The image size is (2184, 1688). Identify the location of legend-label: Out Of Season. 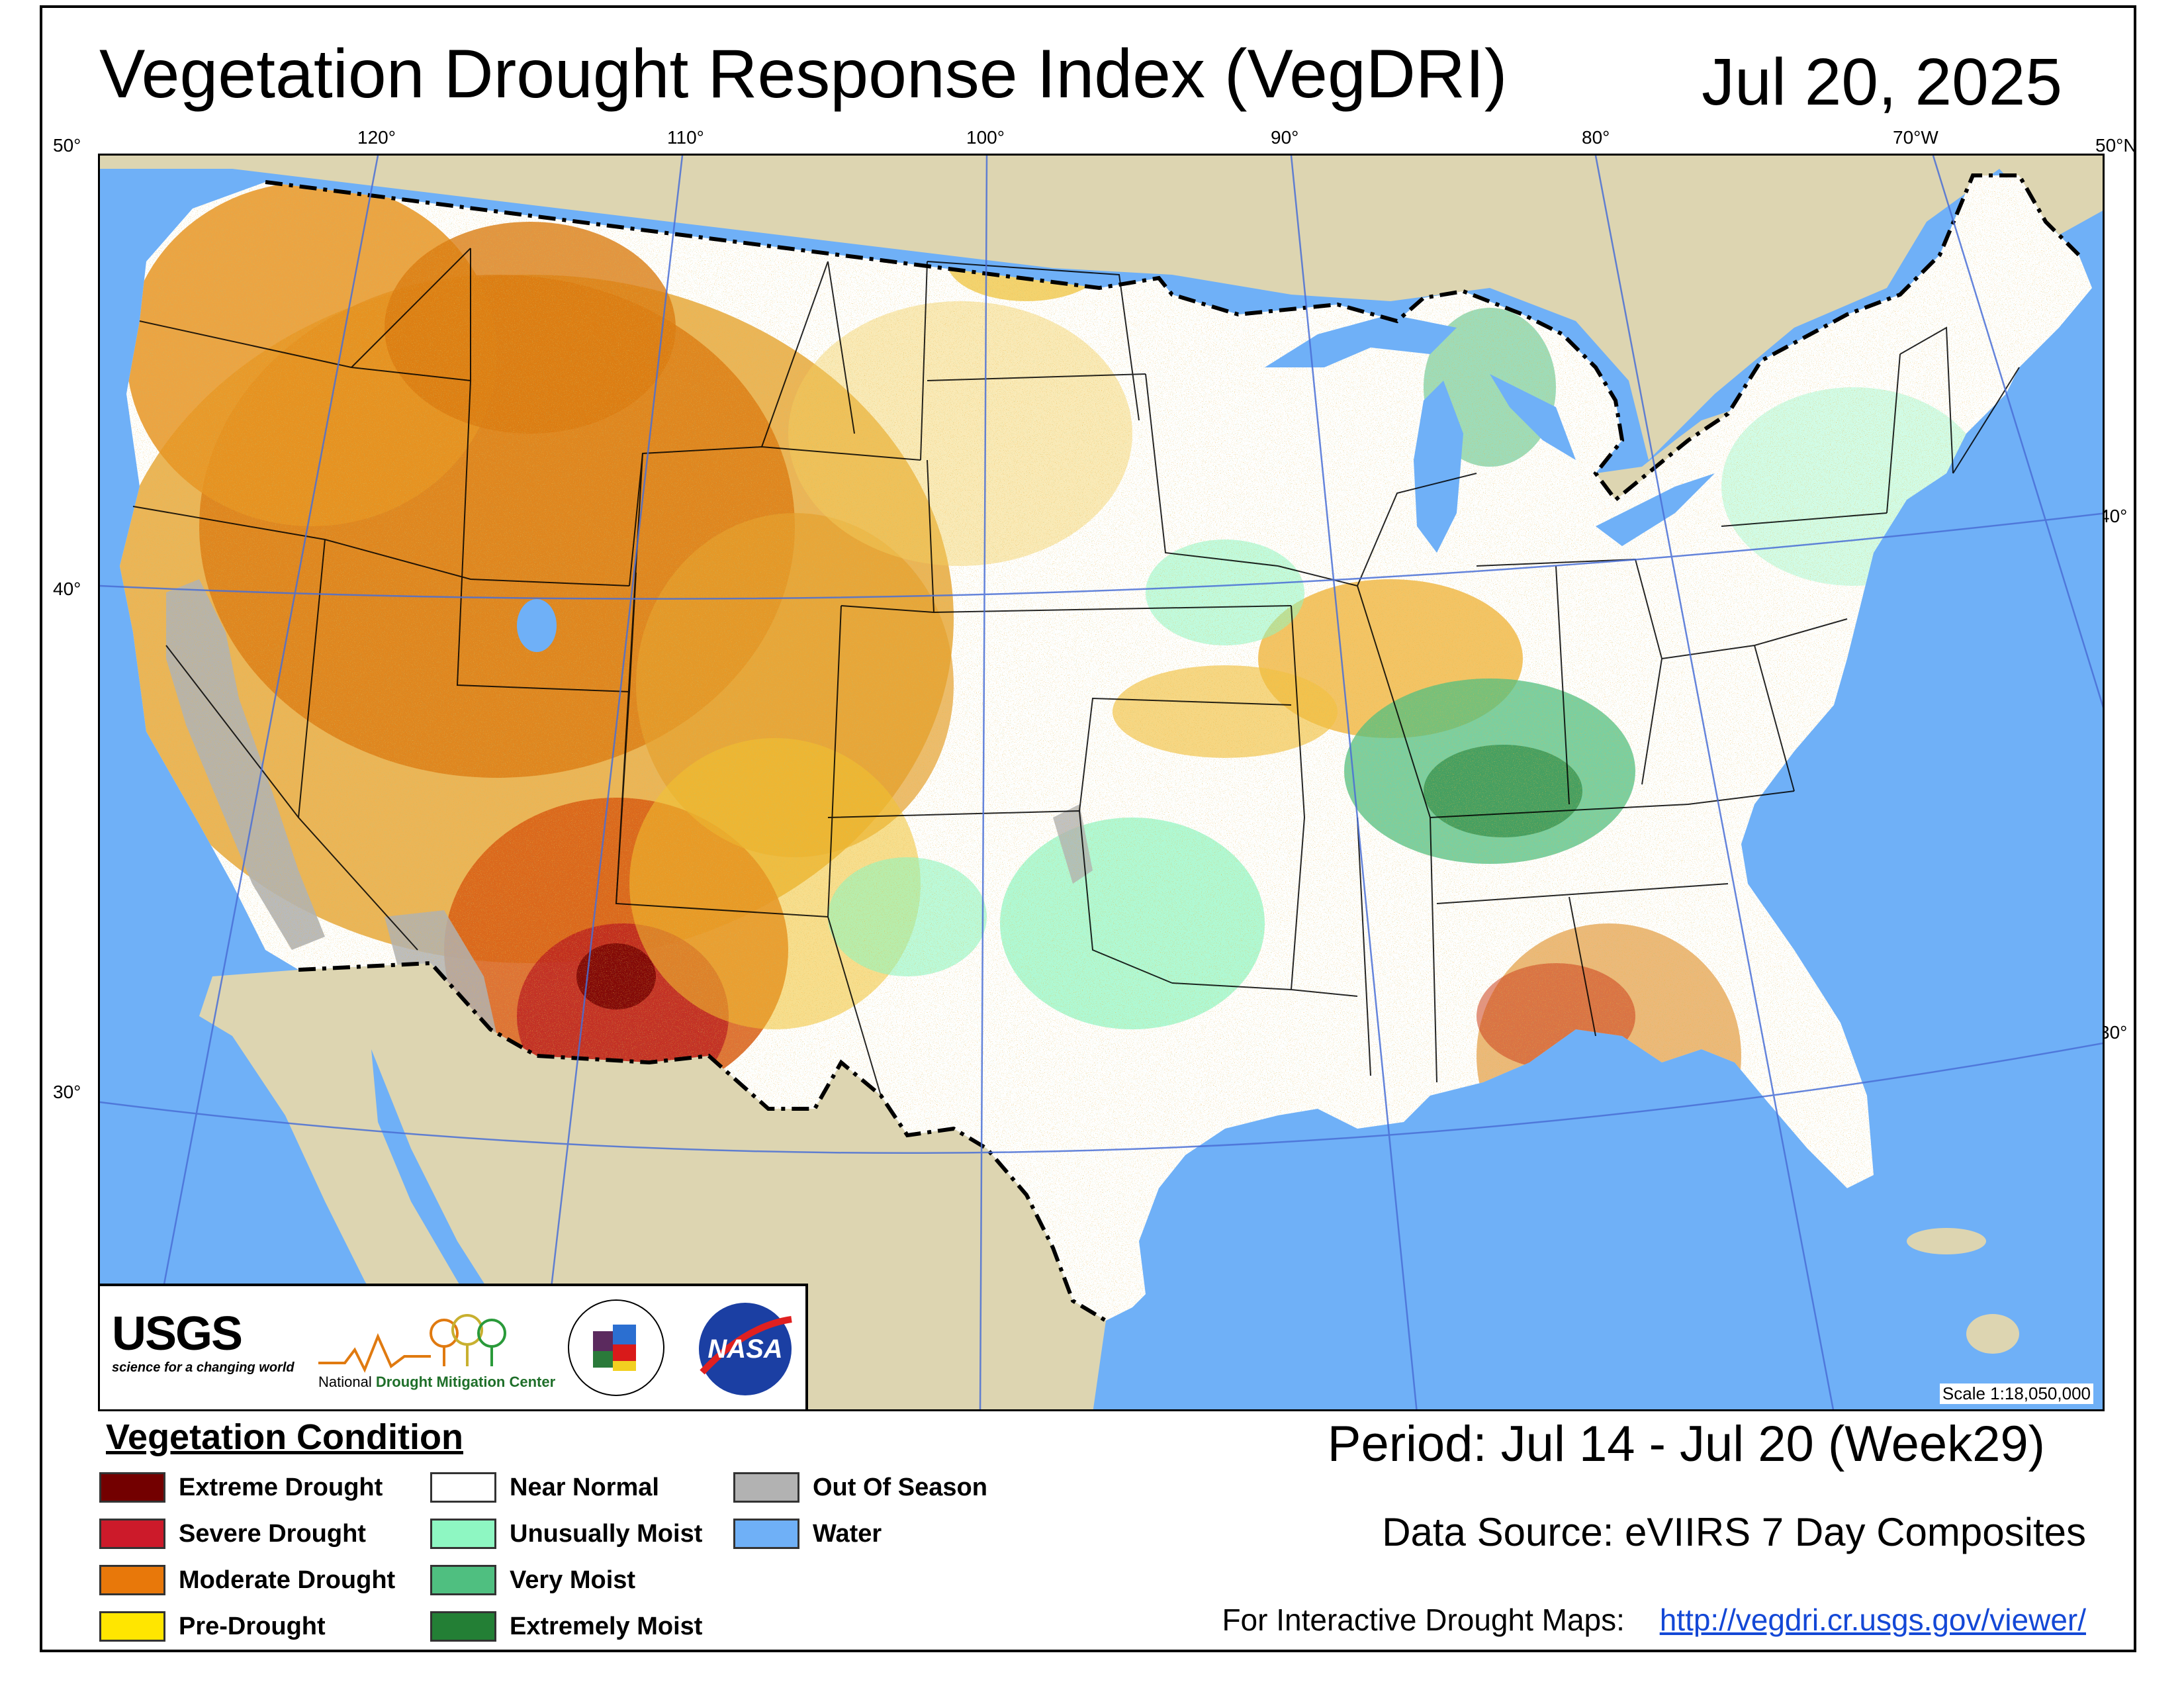
(900, 1487).